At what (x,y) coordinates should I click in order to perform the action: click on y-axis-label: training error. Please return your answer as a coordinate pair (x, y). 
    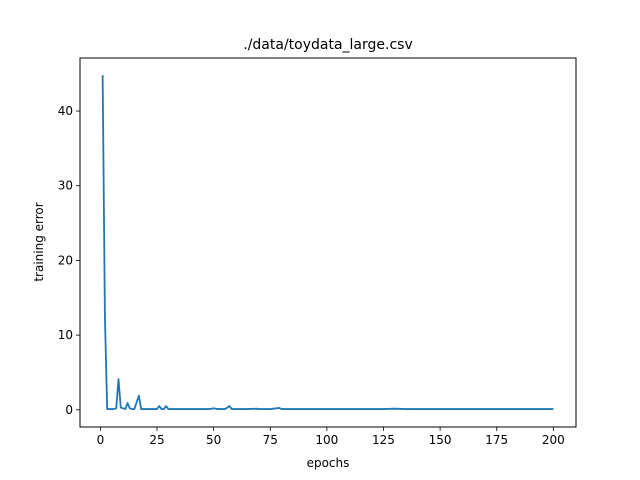
    Looking at the image, I should click on (39, 241).